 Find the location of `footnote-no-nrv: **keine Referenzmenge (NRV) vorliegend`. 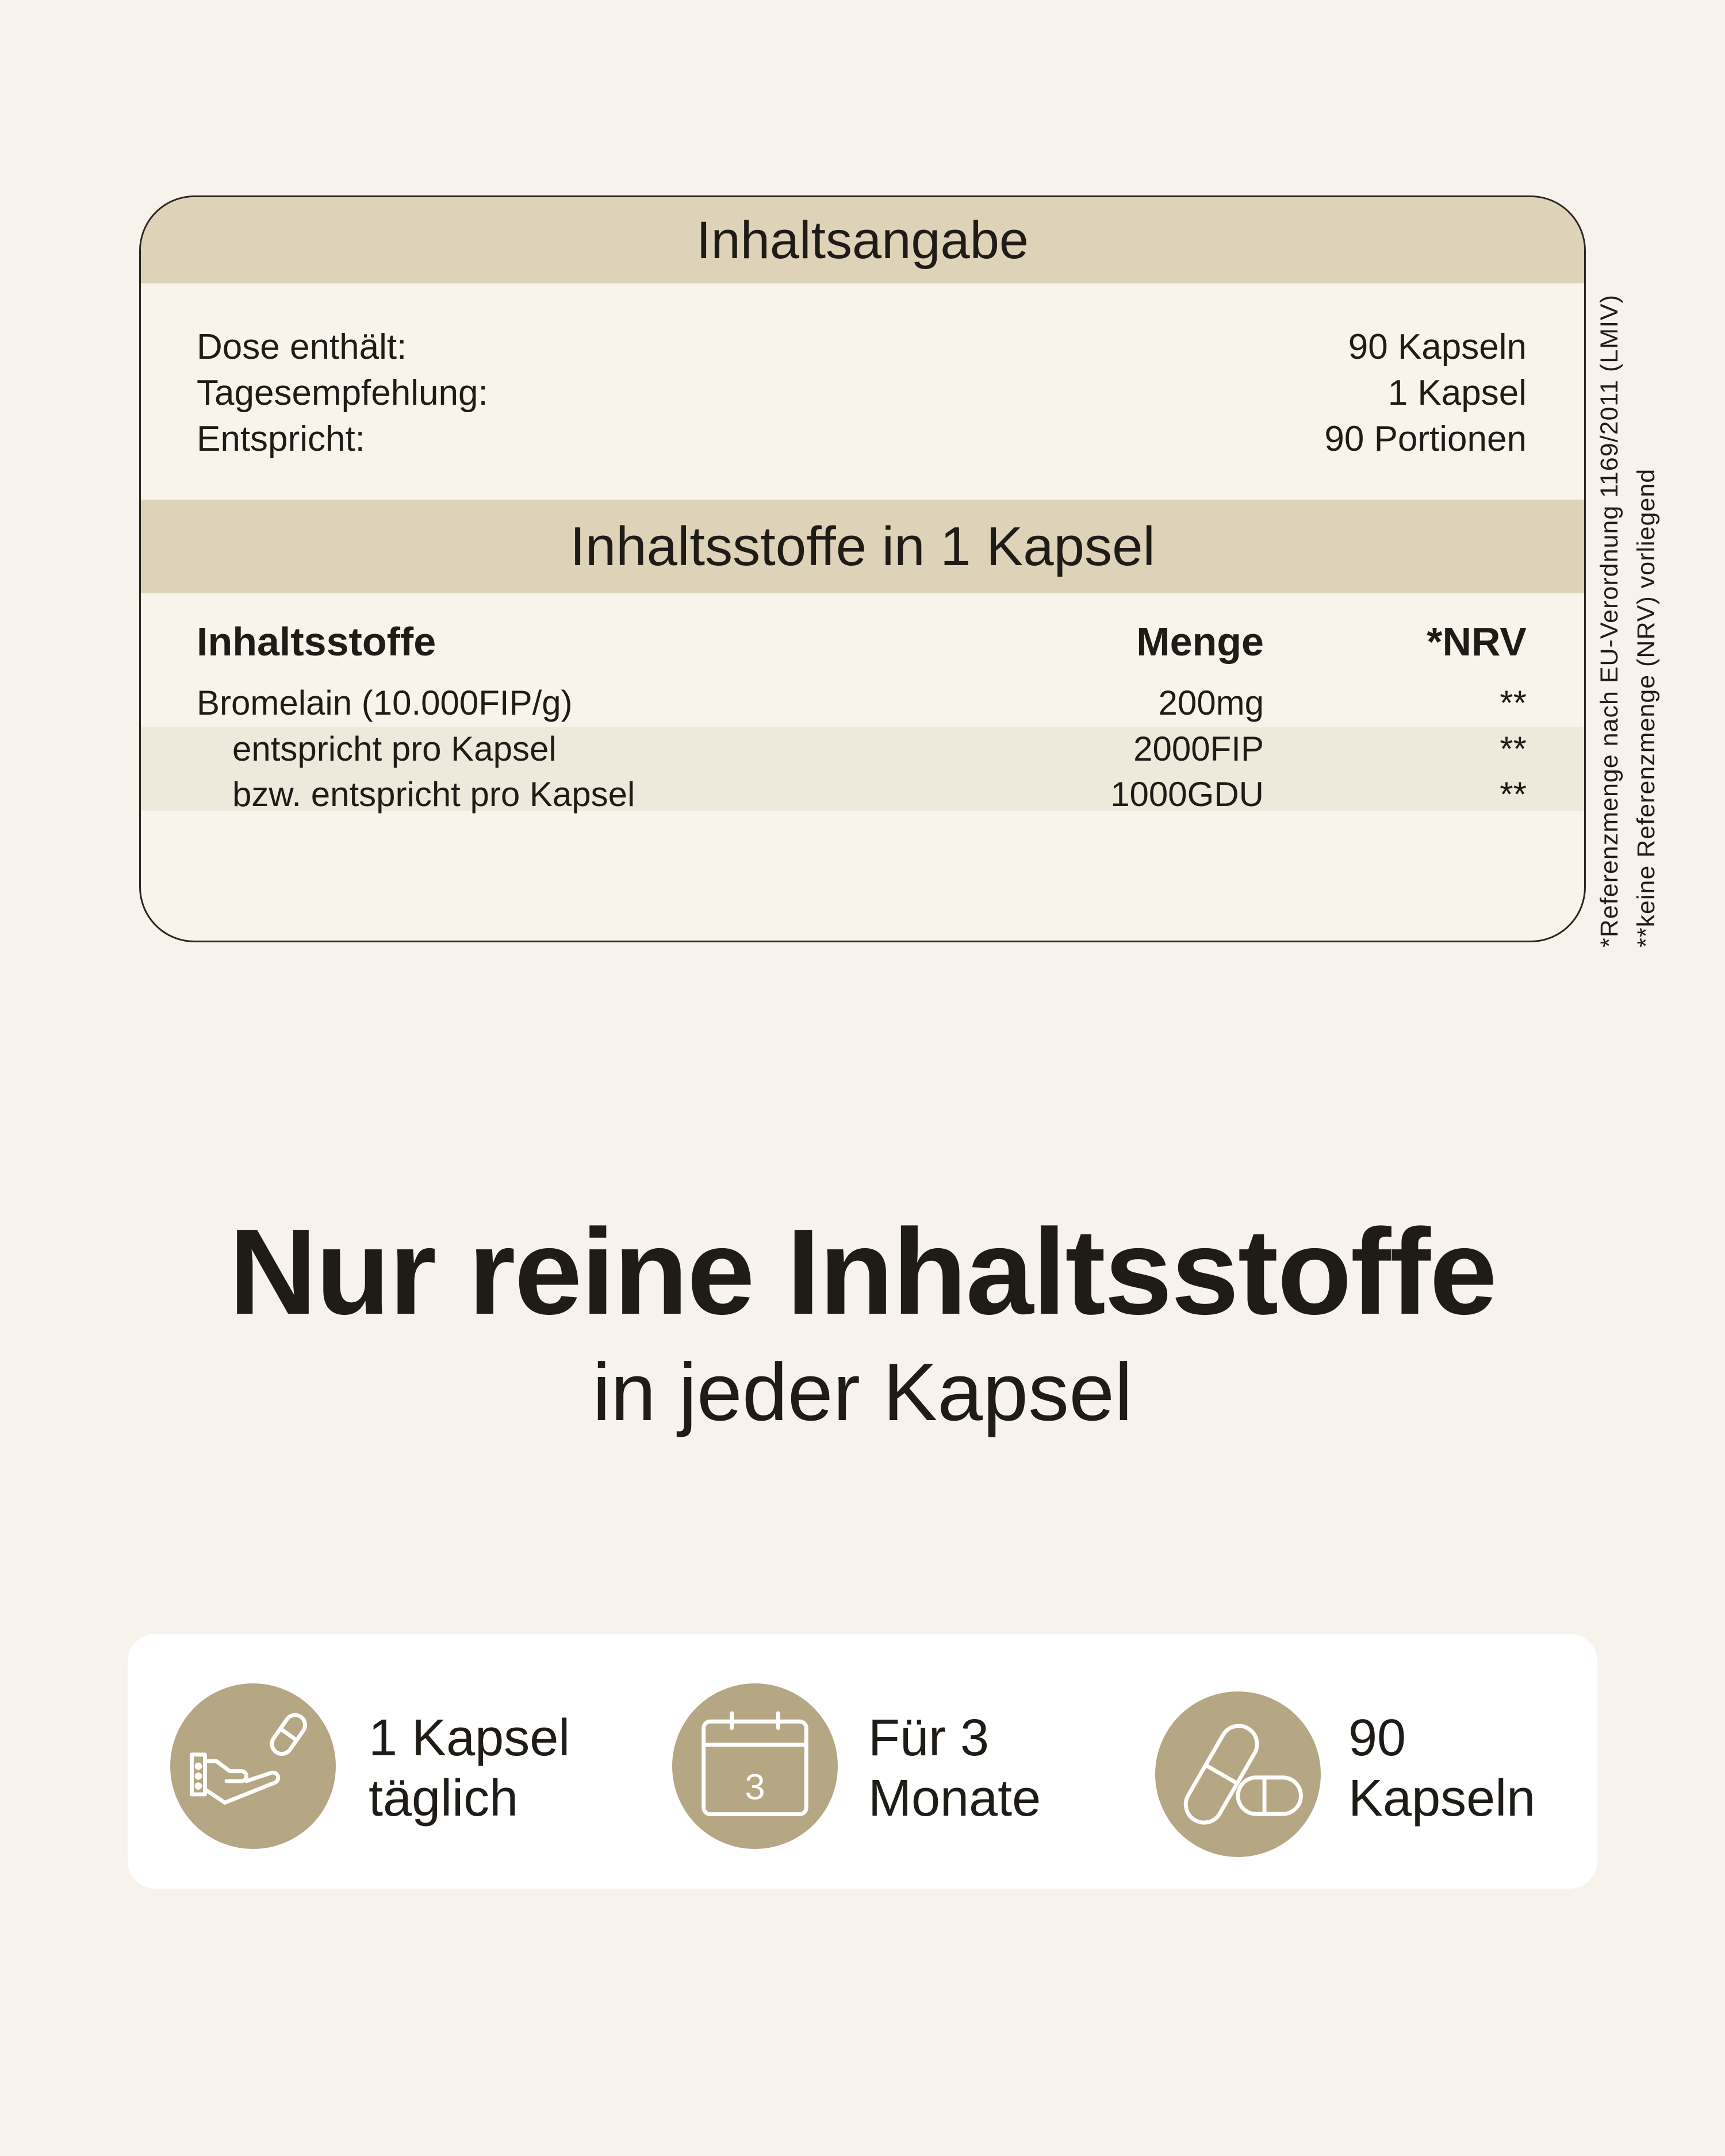

footnote-no-nrv: **keine Referenzmenge (NRV) vorliegend is located at coordinates (1646, 707).